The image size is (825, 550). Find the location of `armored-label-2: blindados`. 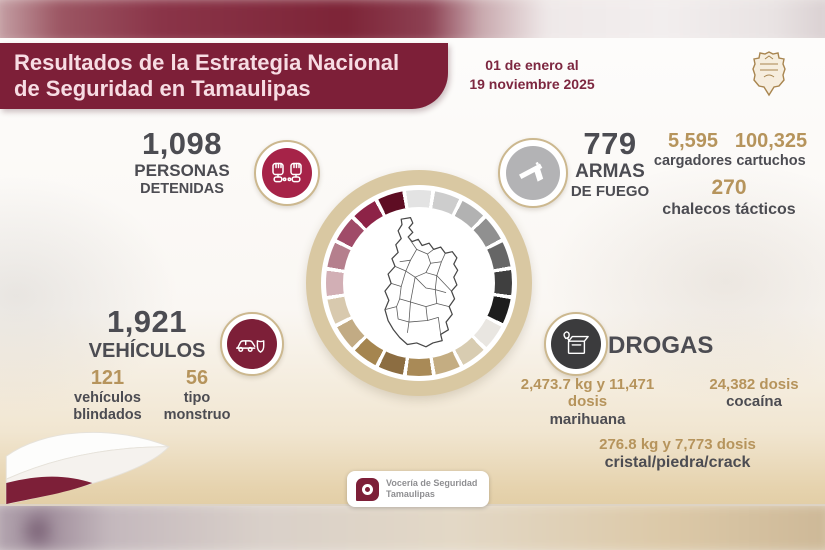

armored-label-2: blindados is located at coordinates (107, 415).